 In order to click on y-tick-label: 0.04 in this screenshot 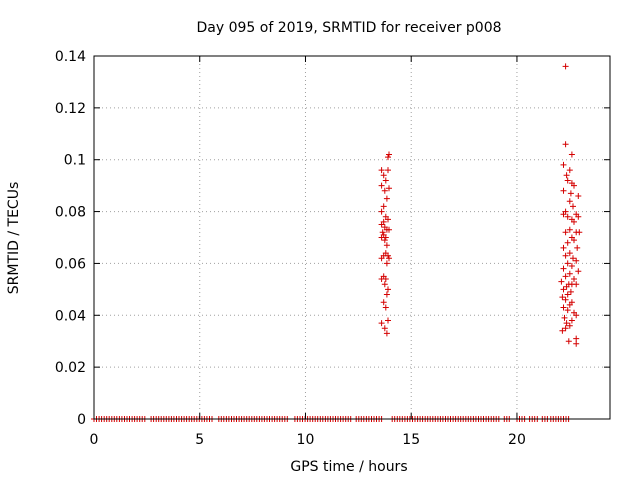, I will do `click(70, 316)`.